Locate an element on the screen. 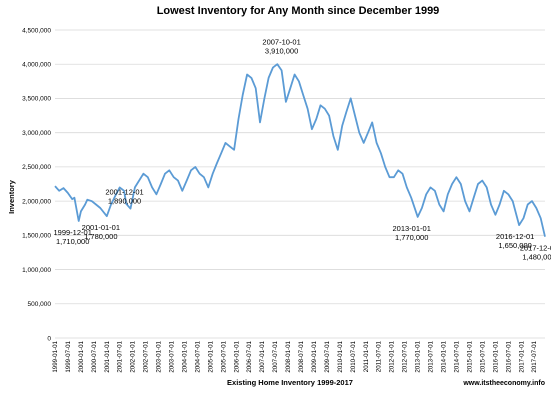  x-tick-label: 2015-07-01 is located at coordinates (482, 356).